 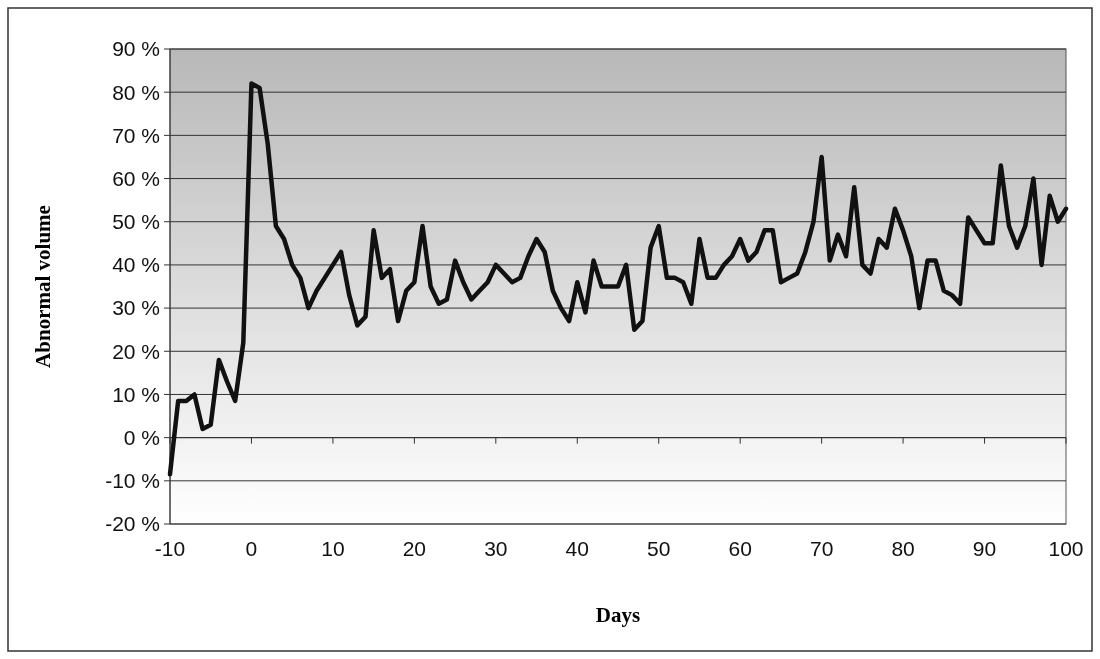 What do you see at coordinates (170, 548) in the screenshot?
I see `x-tick-label: -10` at bounding box center [170, 548].